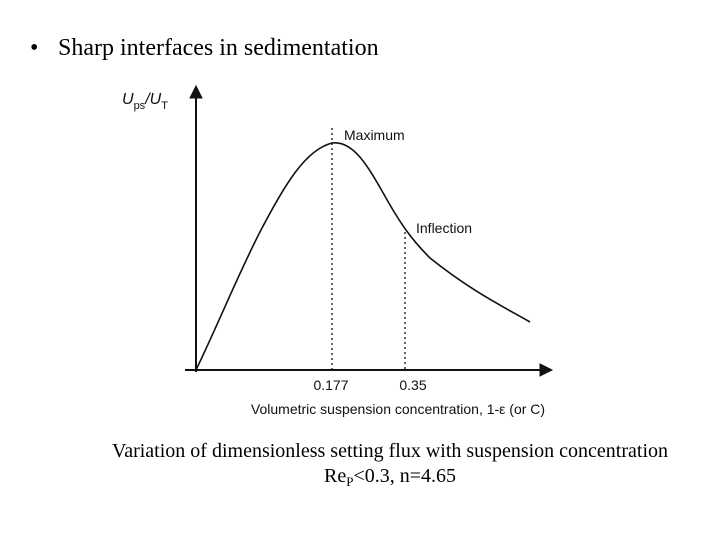 Image resolution: width=720 pixels, height=540 pixels. I want to click on x-arrow, so click(546, 370).